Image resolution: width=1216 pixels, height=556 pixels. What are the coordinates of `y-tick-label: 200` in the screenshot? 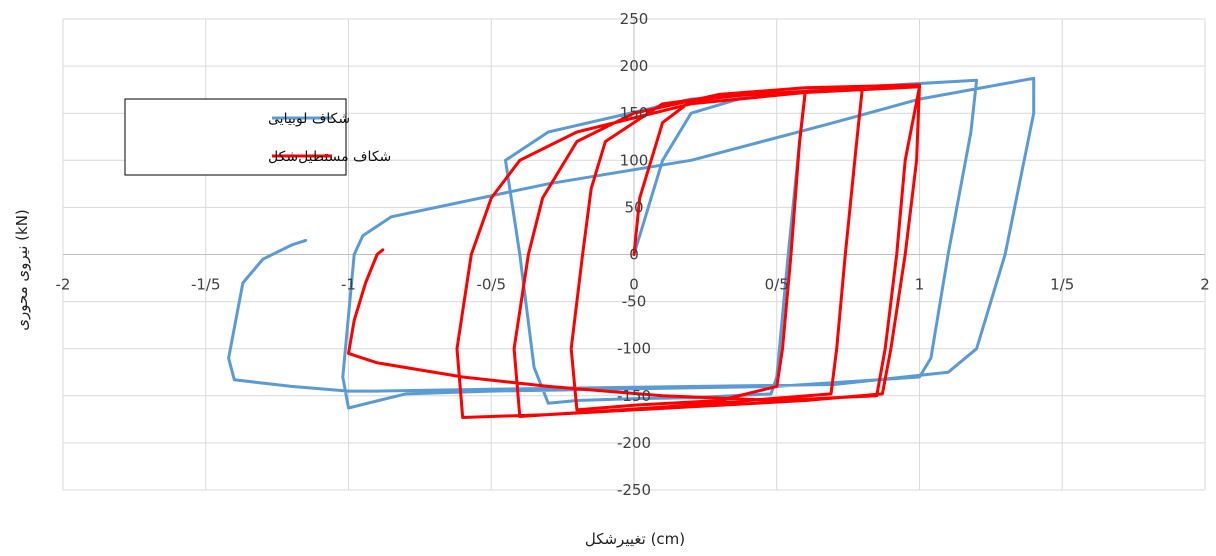 It's located at (634, 66).